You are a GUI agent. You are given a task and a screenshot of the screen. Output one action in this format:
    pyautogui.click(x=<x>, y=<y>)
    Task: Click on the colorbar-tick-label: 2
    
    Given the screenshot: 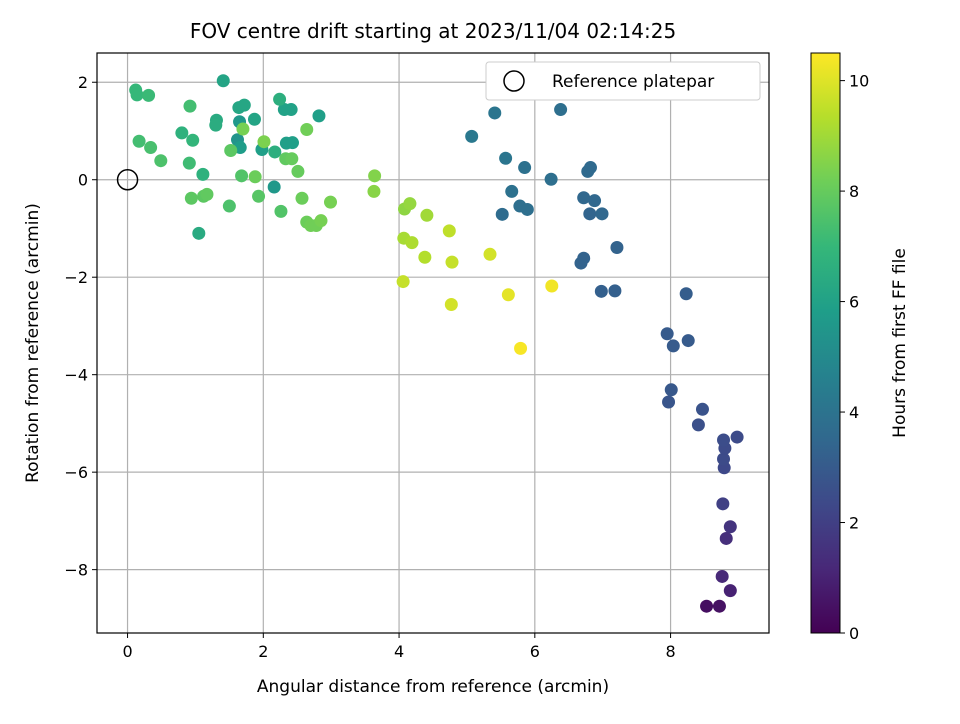 What is the action you would take?
    pyautogui.click(x=854, y=523)
    